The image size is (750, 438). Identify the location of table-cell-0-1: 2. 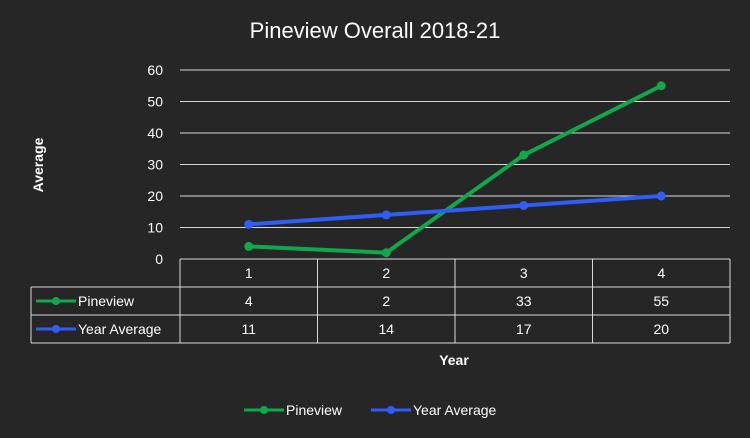
(386, 301).